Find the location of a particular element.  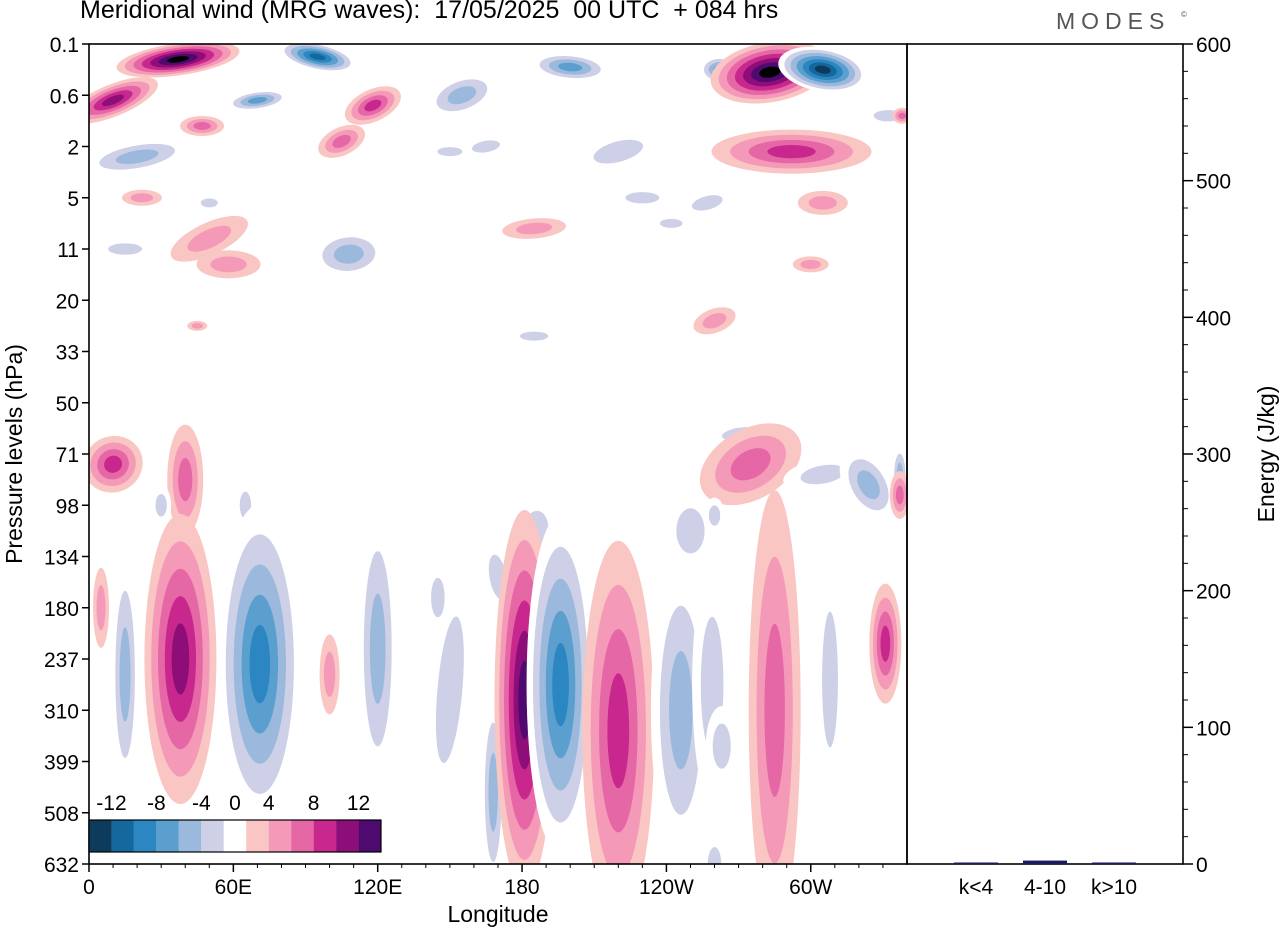

pressure-tick-label: 11 is located at coordinates (68, 250).